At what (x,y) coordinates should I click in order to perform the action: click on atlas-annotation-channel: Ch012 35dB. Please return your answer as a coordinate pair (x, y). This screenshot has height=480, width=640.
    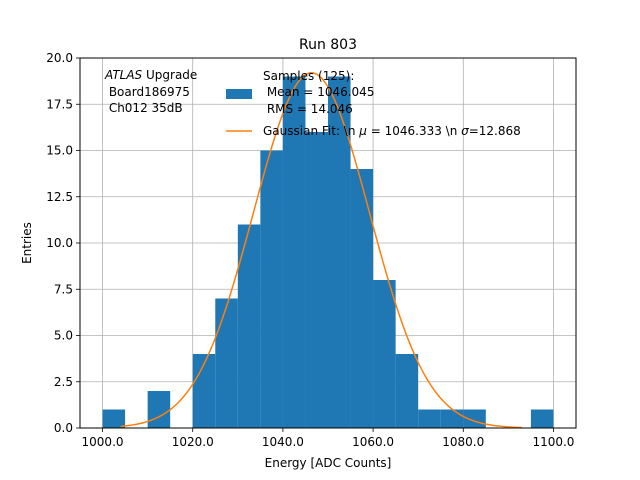
    Looking at the image, I should click on (144, 108).